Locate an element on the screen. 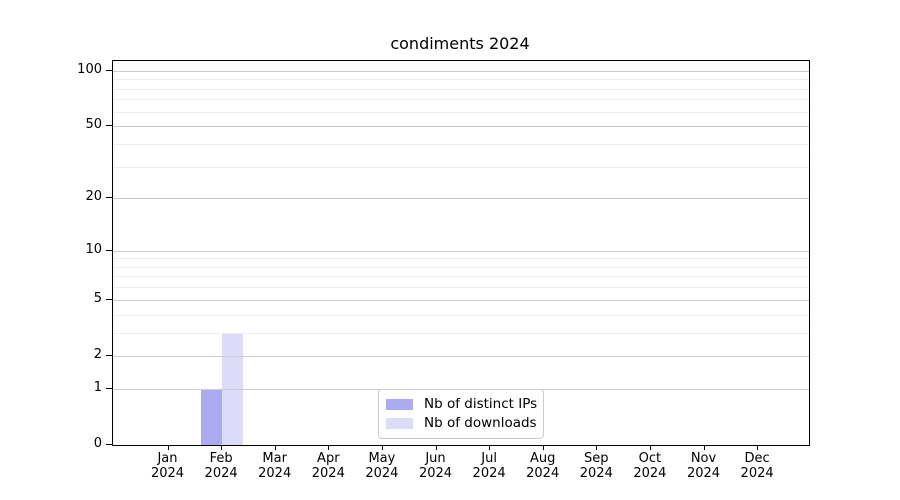 The height and width of the screenshot is (500, 900). legend-label-distinct-ips: Nb of distinct IPs is located at coordinates (481, 403).